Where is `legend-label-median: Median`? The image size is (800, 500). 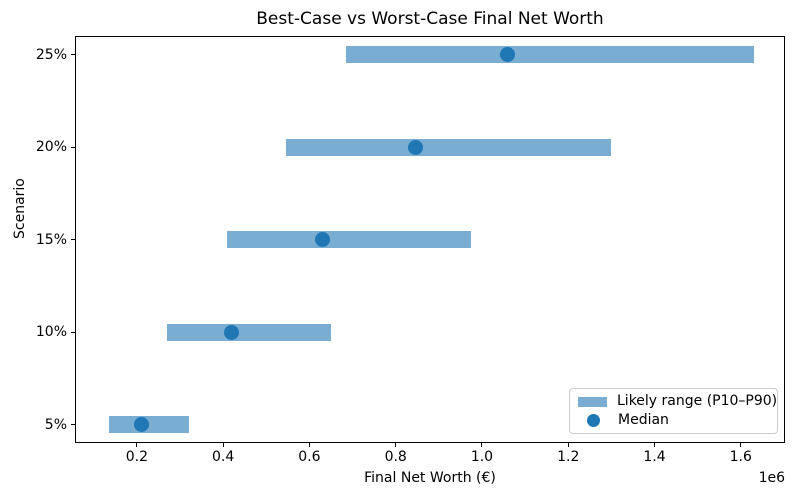 legend-label-median: Median is located at coordinates (643, 420).